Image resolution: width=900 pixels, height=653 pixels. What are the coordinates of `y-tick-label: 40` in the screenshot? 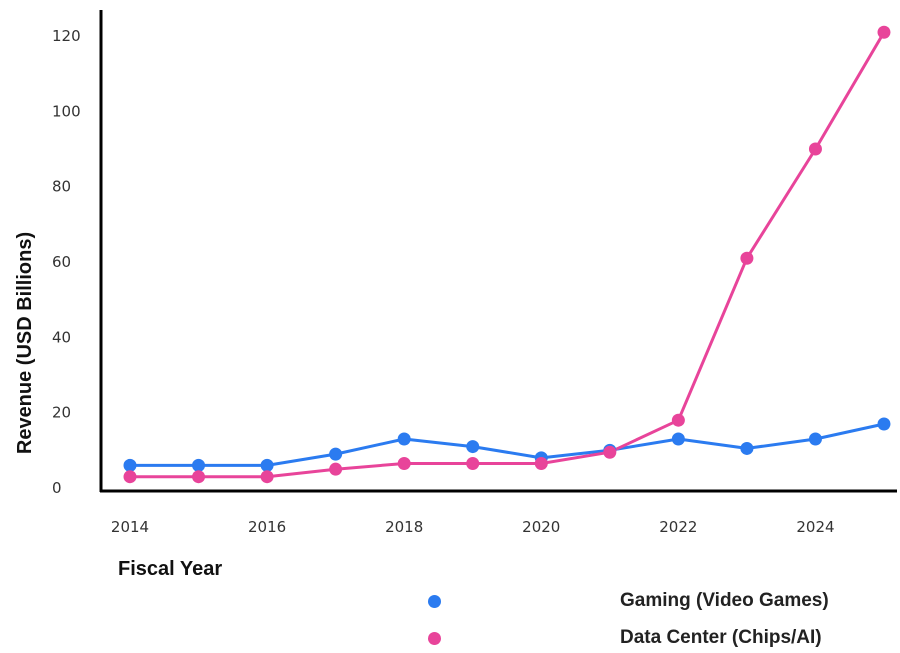 It's located at (61, 337).